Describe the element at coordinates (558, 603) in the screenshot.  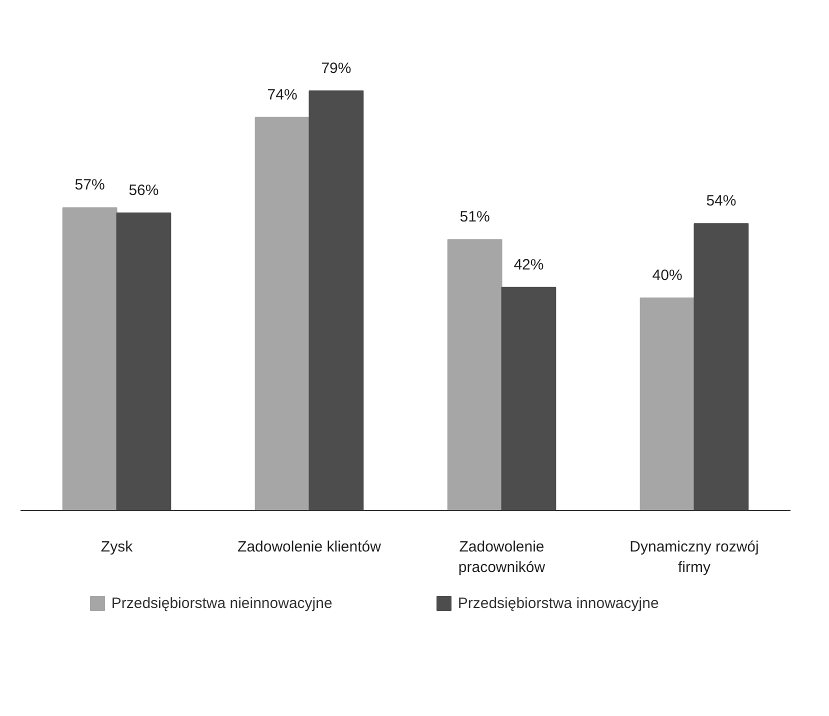
I see `legend-label: Przedsiębiorstwa innowacyjne` at that location.